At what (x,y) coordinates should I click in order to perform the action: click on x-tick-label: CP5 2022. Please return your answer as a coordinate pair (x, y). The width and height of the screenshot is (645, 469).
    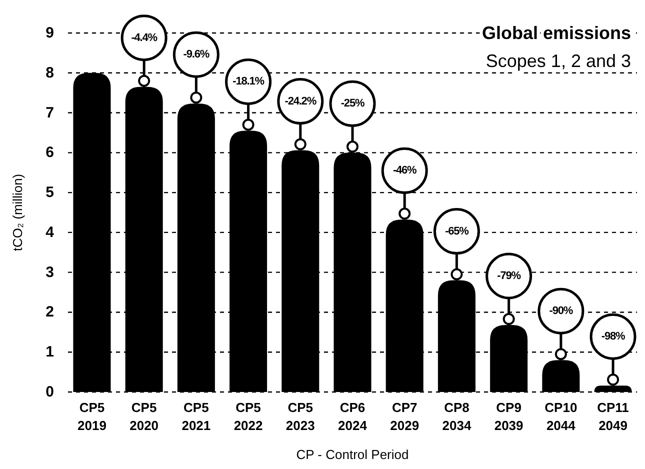
    Looking at the image, I should click on (248, 416).